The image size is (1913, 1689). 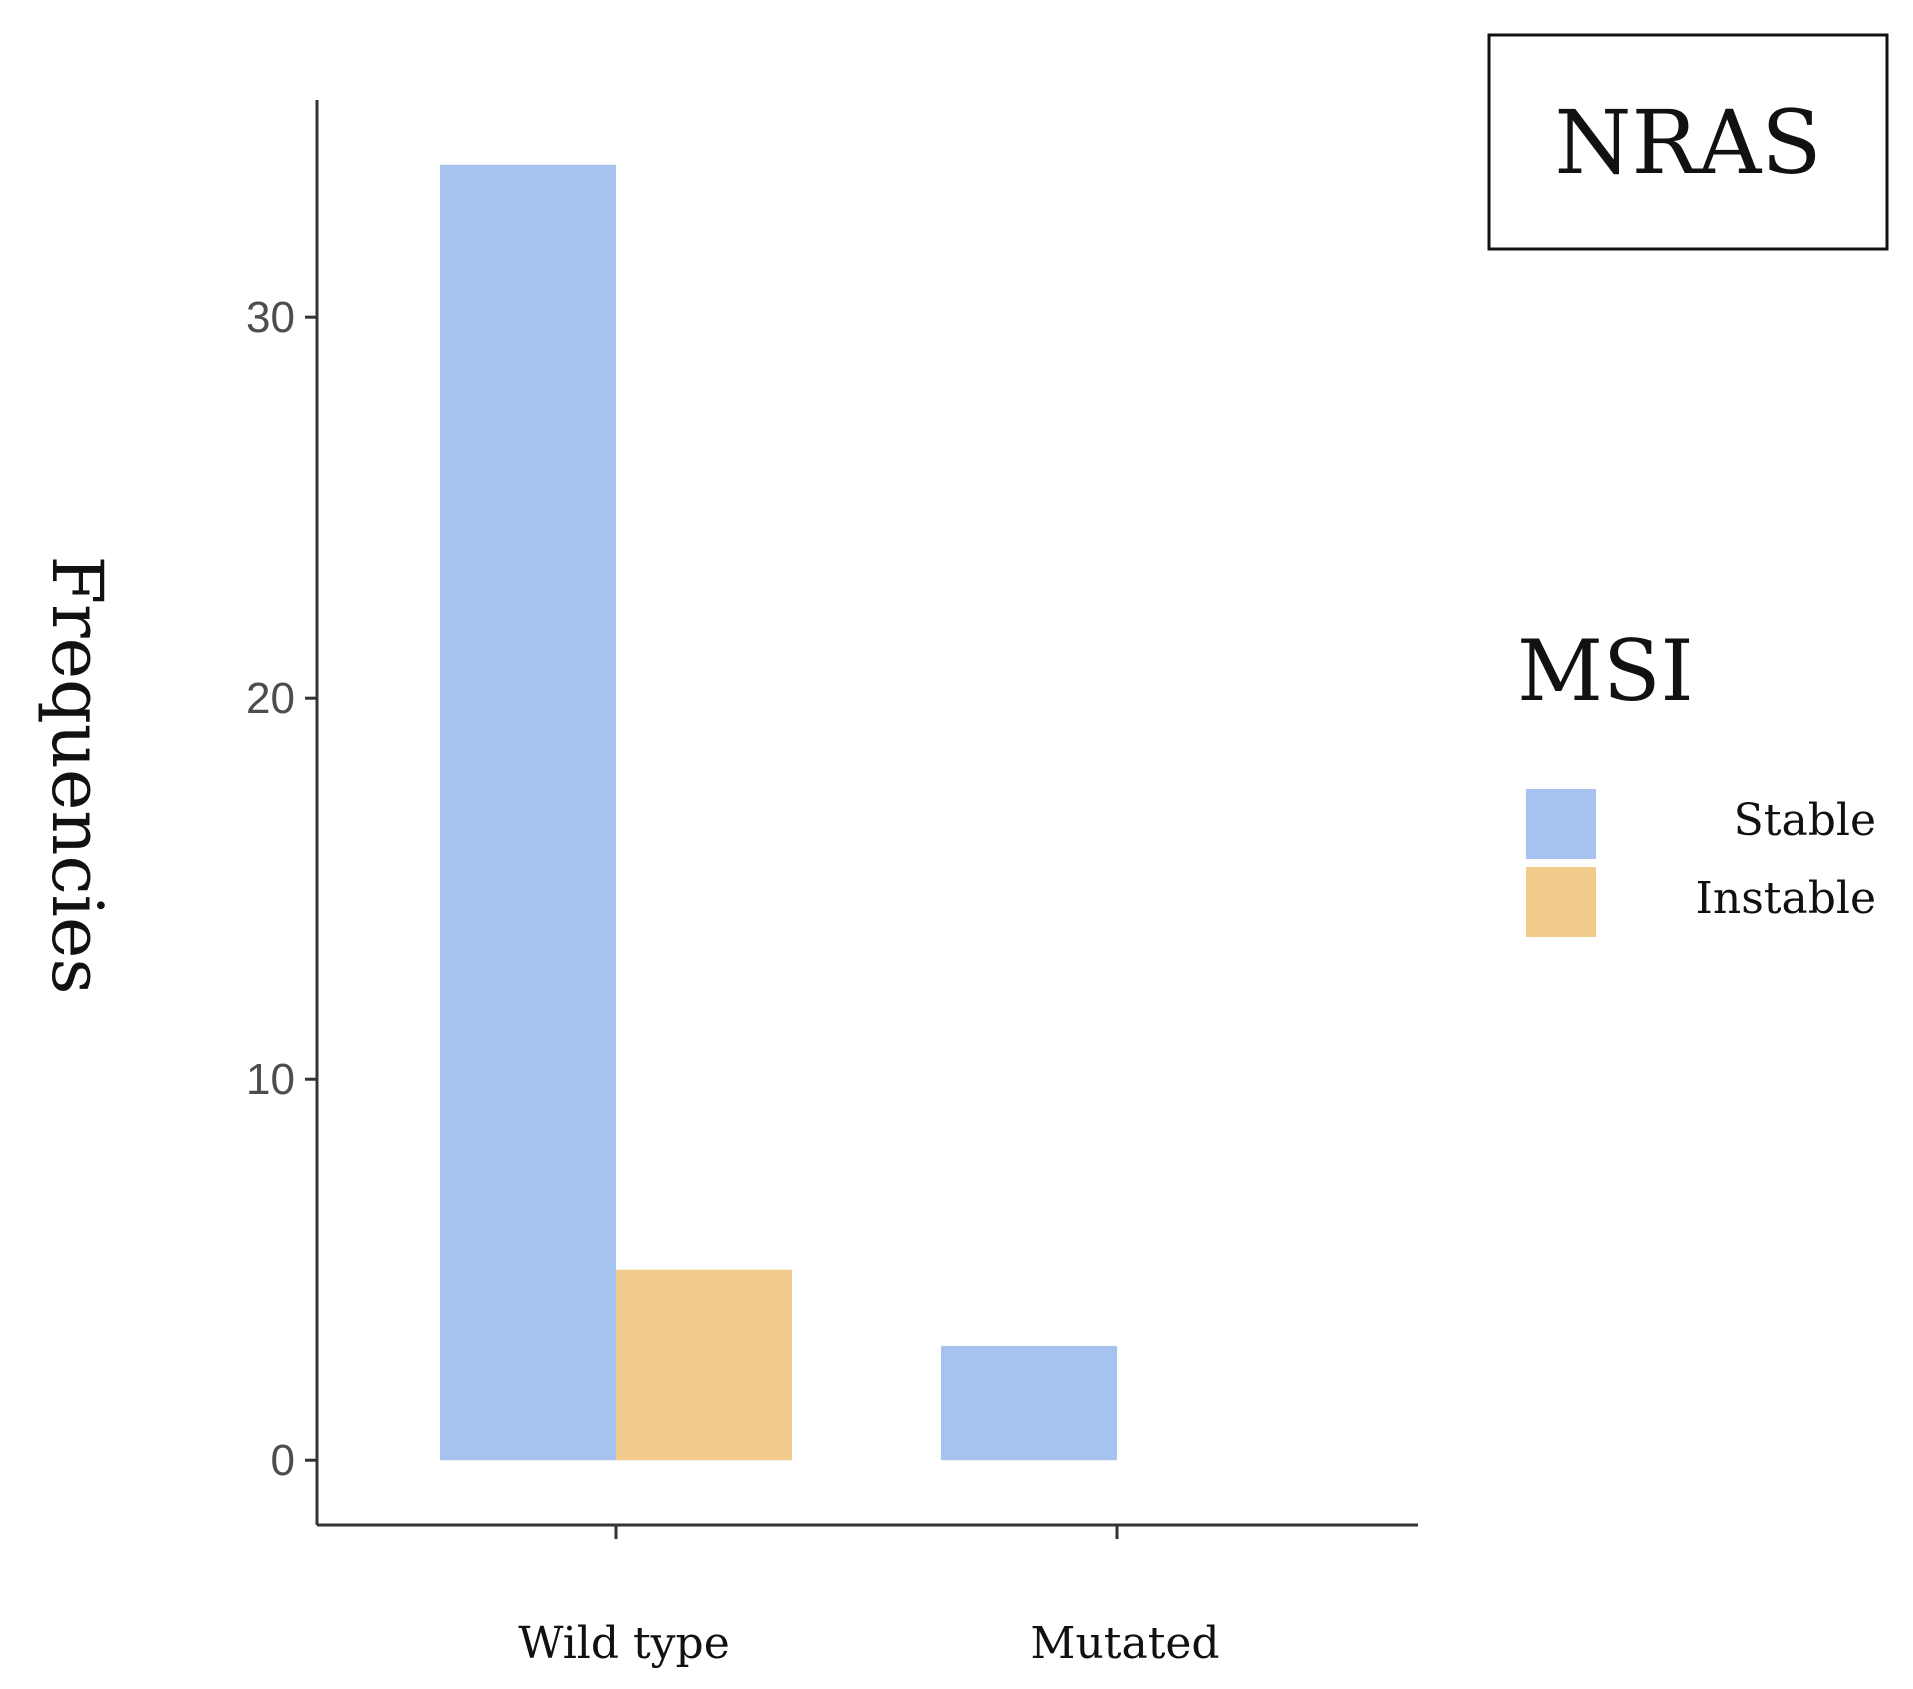 I want to click on bar-wild-type-stable, so click(x=528, y=812).